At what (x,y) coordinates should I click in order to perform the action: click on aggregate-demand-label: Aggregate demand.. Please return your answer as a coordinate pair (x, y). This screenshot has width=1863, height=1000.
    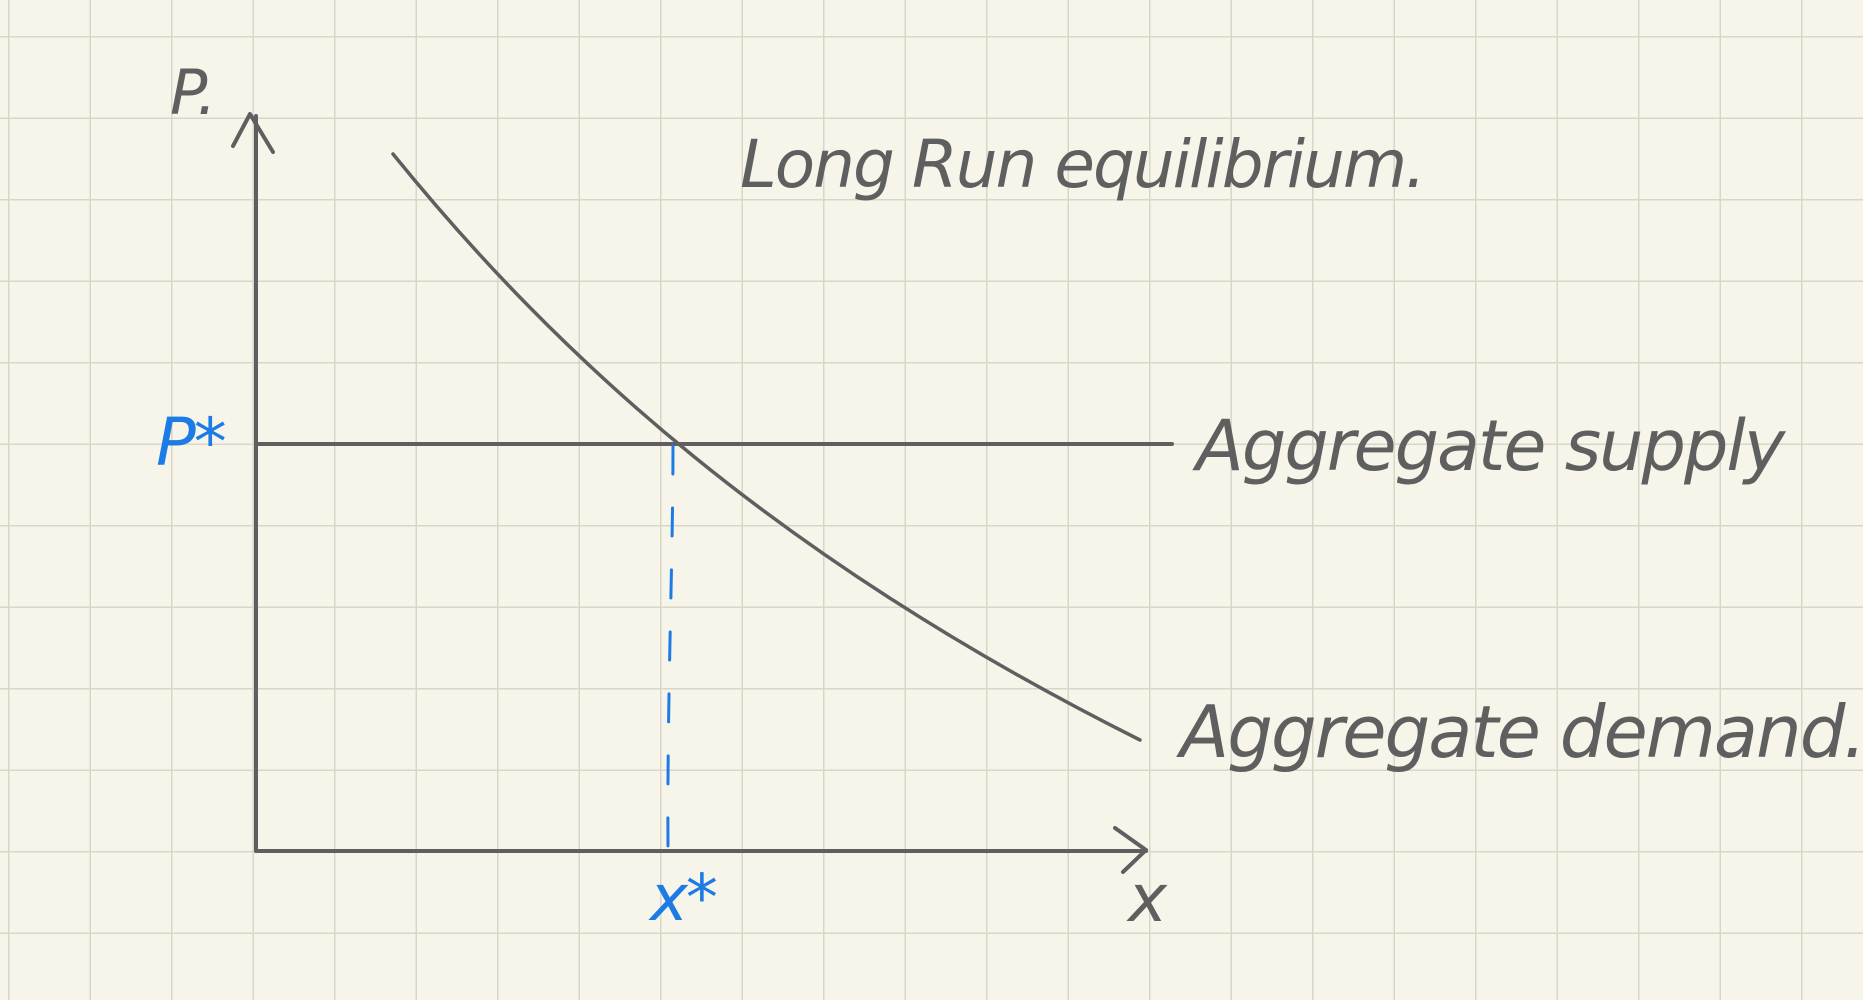
    Looking at the image, I should click on (1521, 732).